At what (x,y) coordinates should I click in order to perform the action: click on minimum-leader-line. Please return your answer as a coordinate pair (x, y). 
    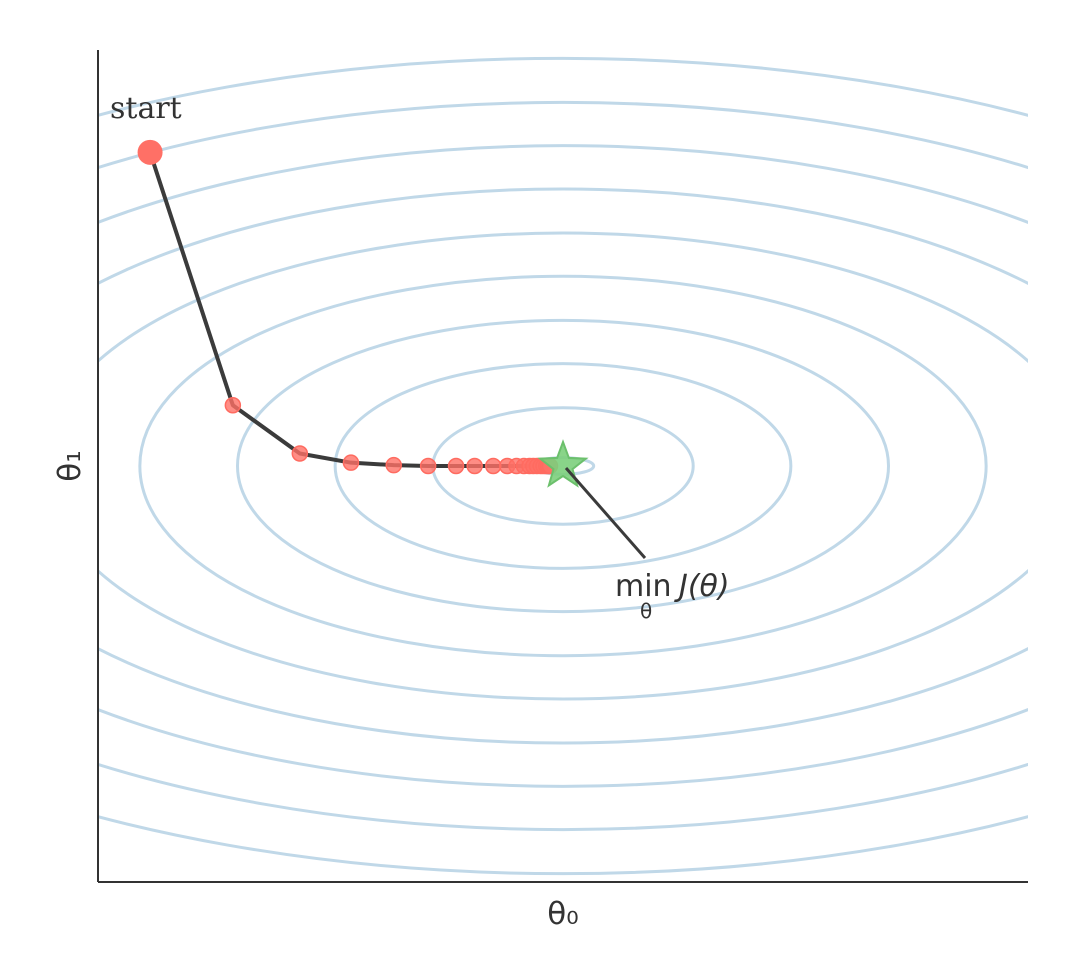
    Looking at the image, I should click on (605, 513).